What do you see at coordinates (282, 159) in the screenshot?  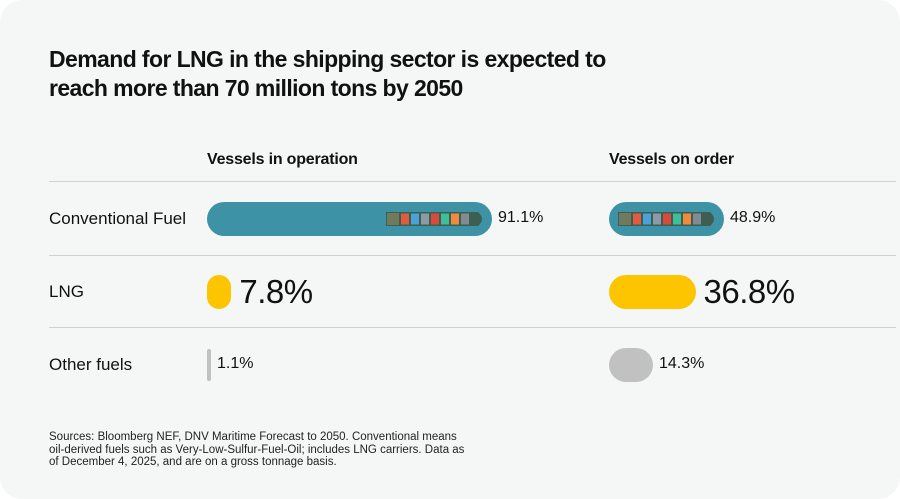 I see `column-header-in-operation: Vessels in operation` at bounding box center [282, 159].